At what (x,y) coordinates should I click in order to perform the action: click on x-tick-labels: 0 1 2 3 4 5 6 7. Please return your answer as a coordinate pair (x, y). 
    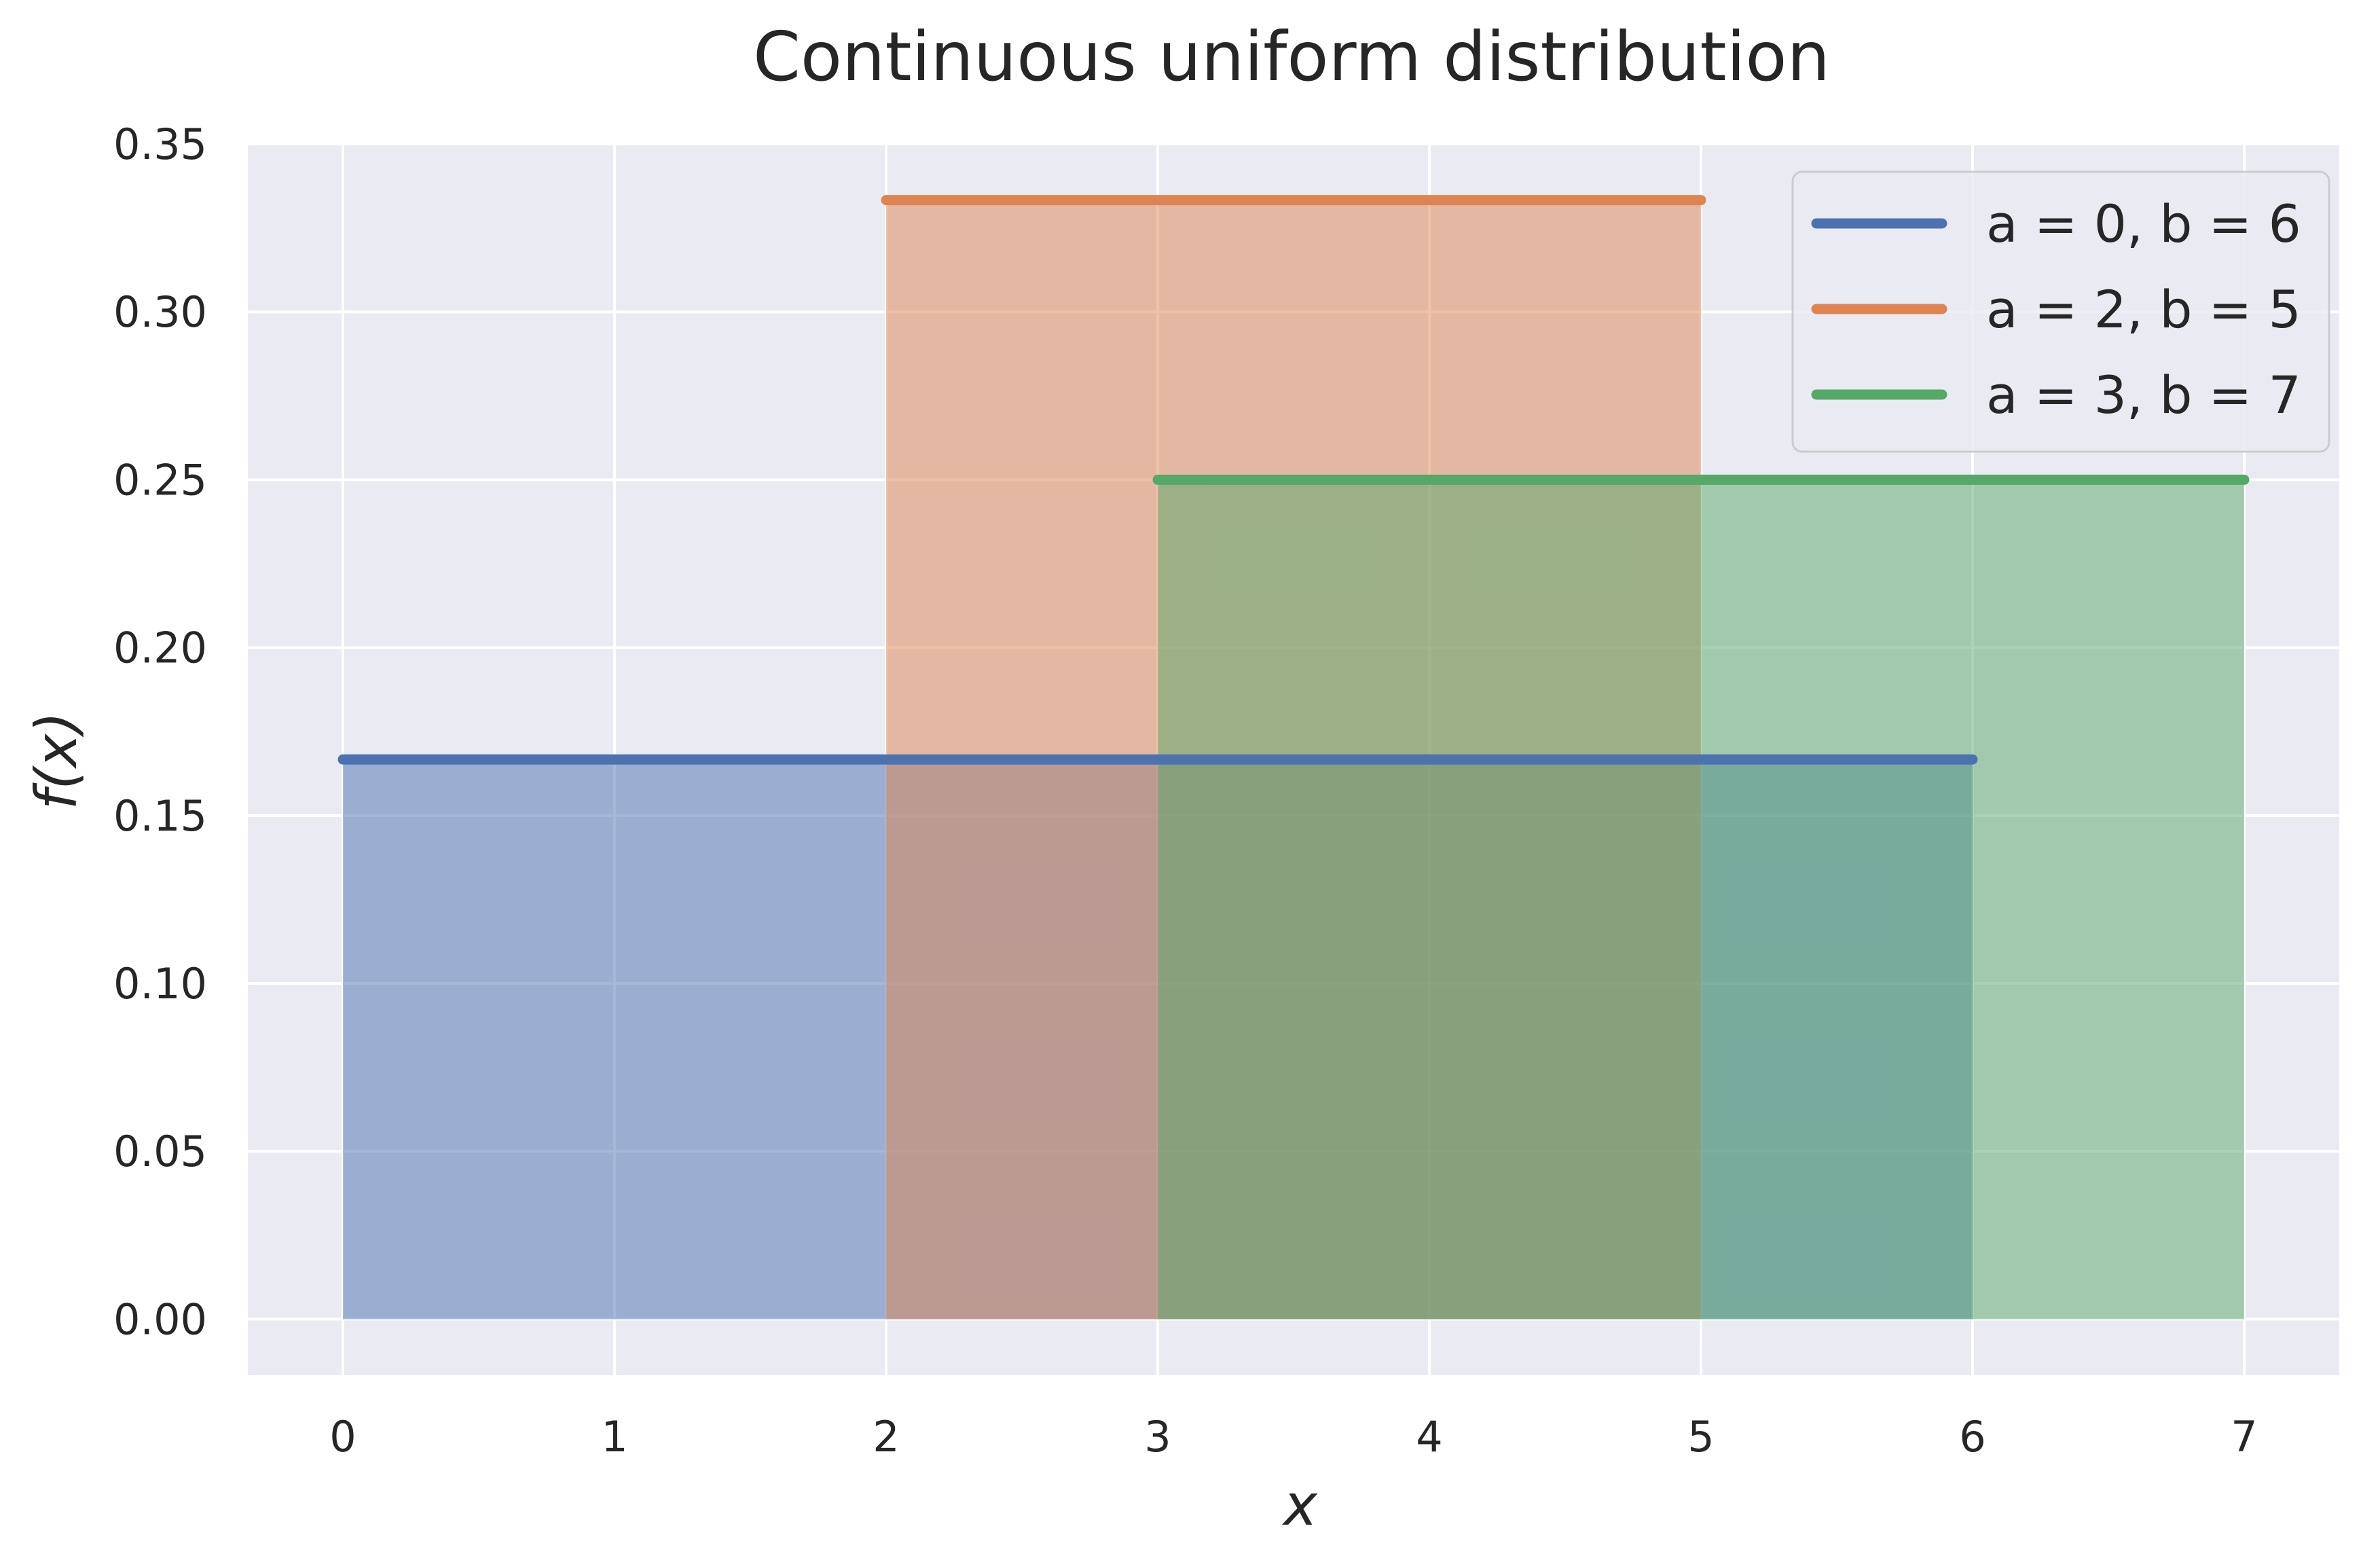
    Looking at the image, I should click on (1293, 1437).